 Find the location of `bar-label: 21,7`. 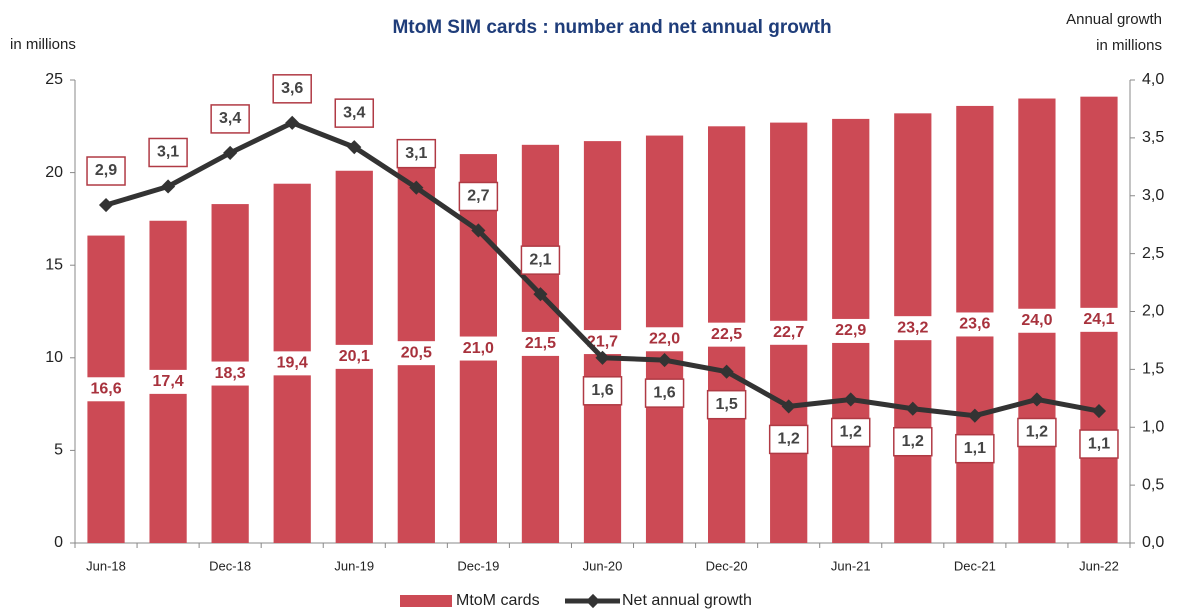

bar-label: 21,7 is located at coordinates (602, 341).